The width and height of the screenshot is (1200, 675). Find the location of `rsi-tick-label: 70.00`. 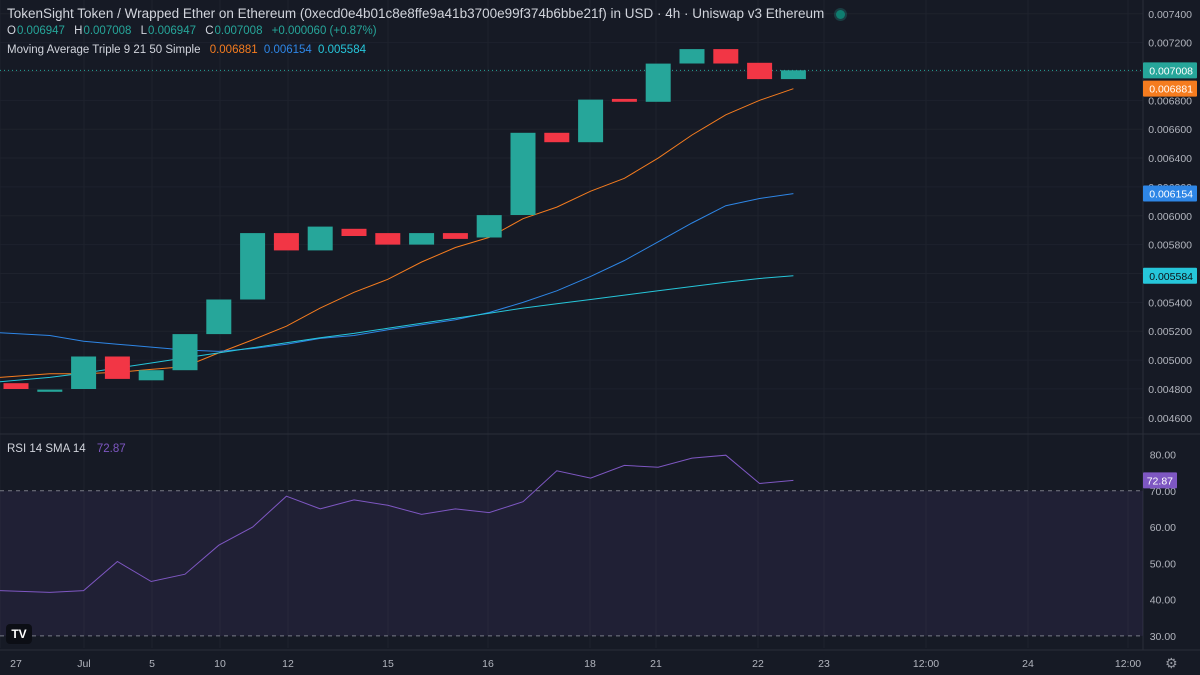

rsi-tick-label: 70.00 is located at coordinates (1163, 492).